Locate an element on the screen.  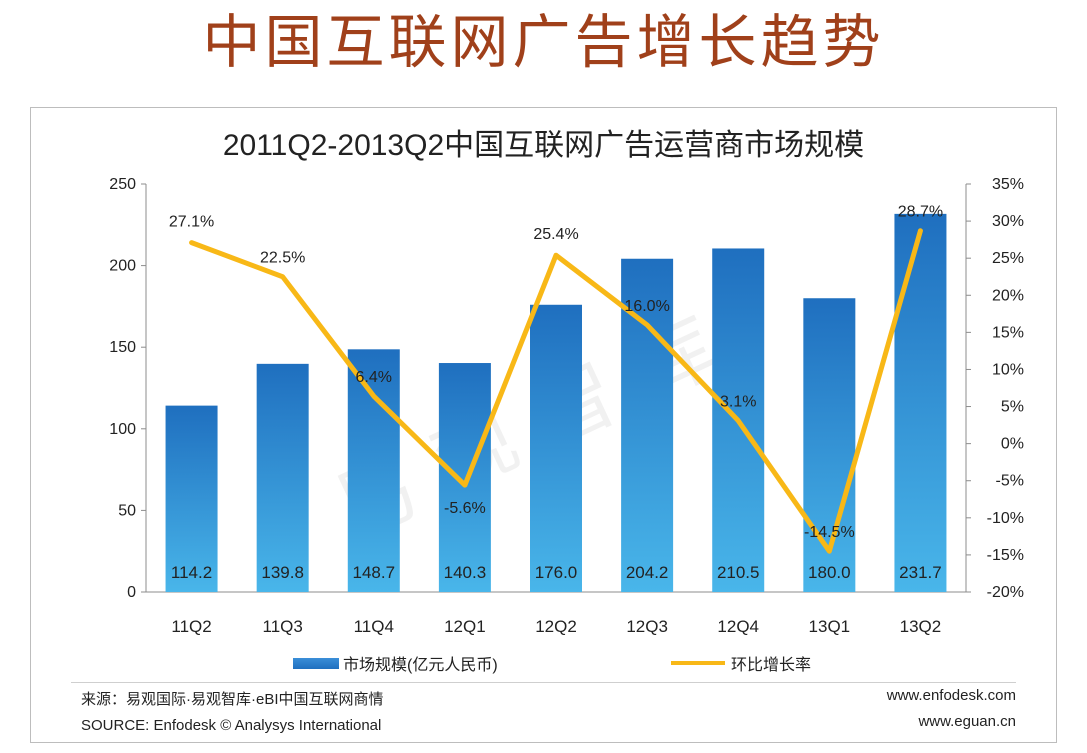
bar-value-label: 180.0 is located at coordinates (829, 572).